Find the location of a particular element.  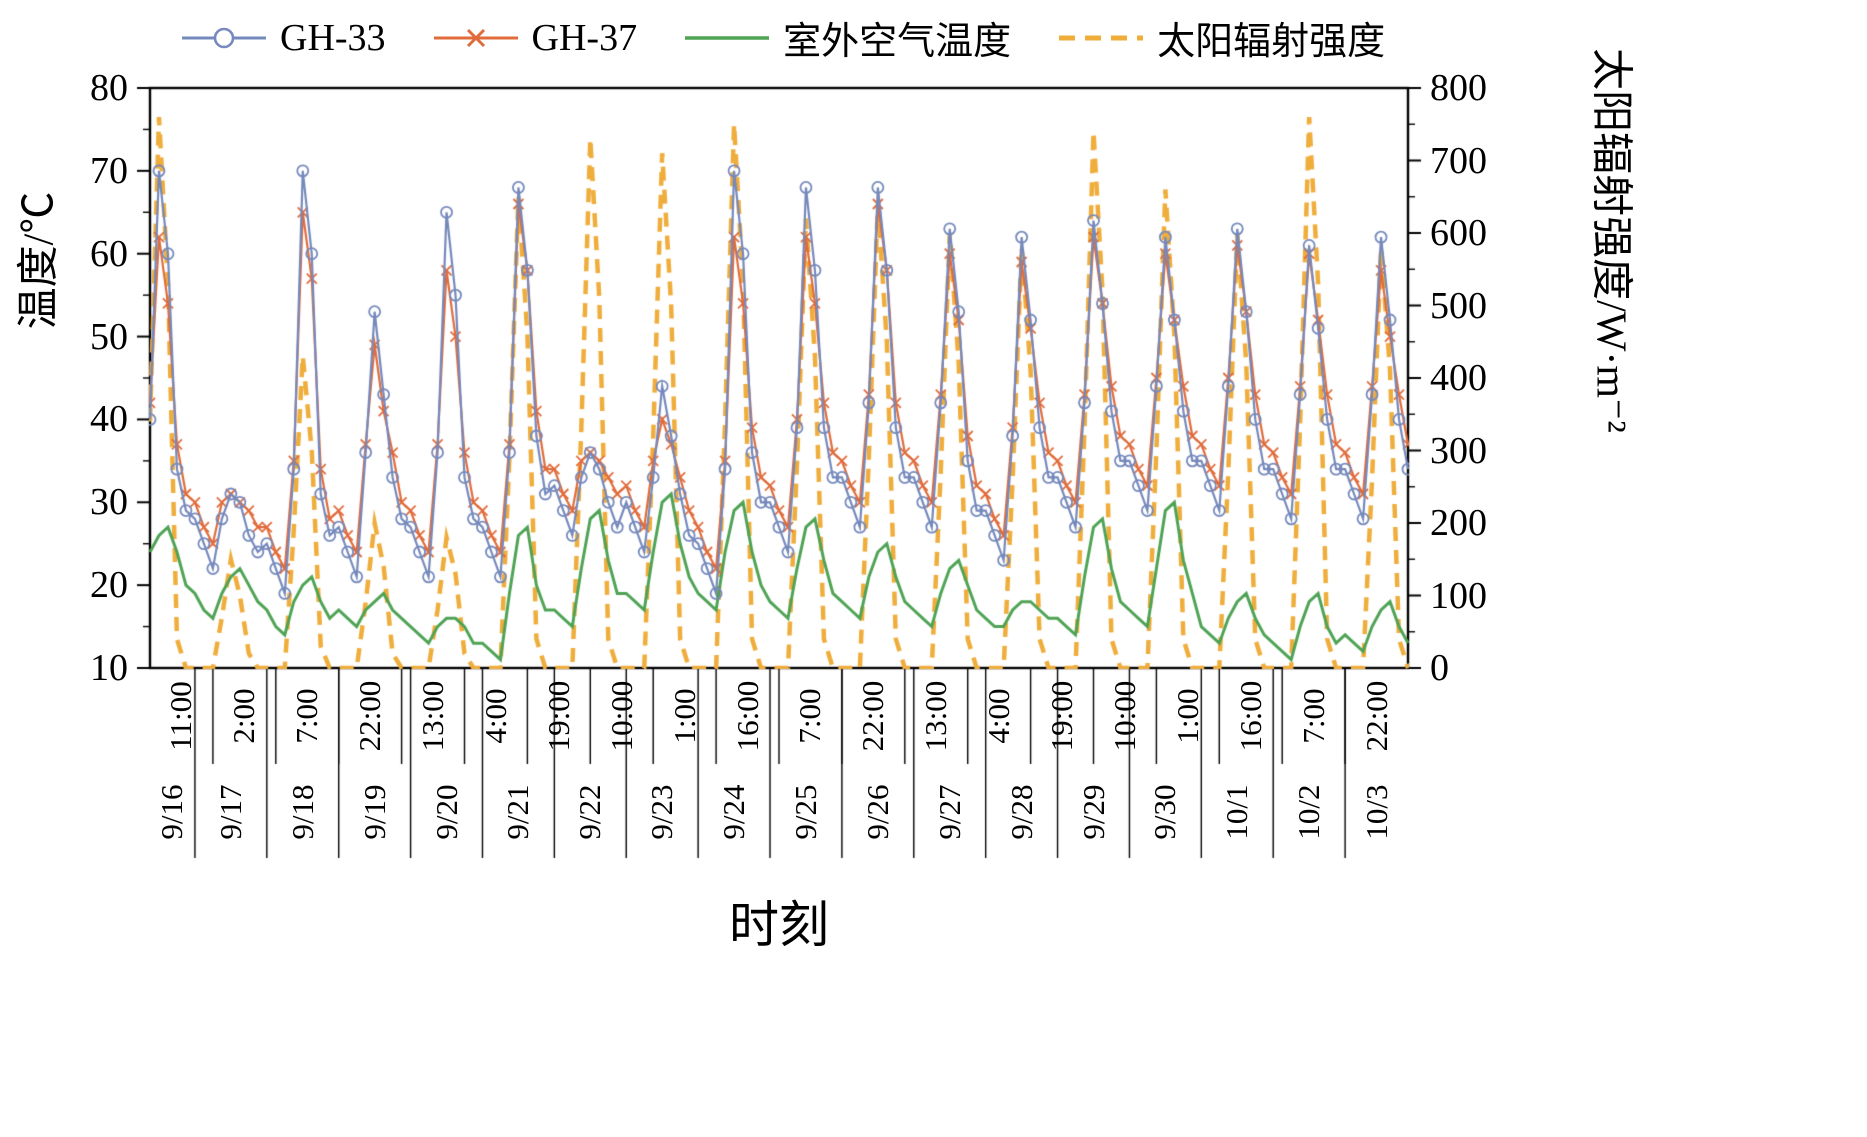

x-axis-title: 时刻 is located at coordinates (779, 925).